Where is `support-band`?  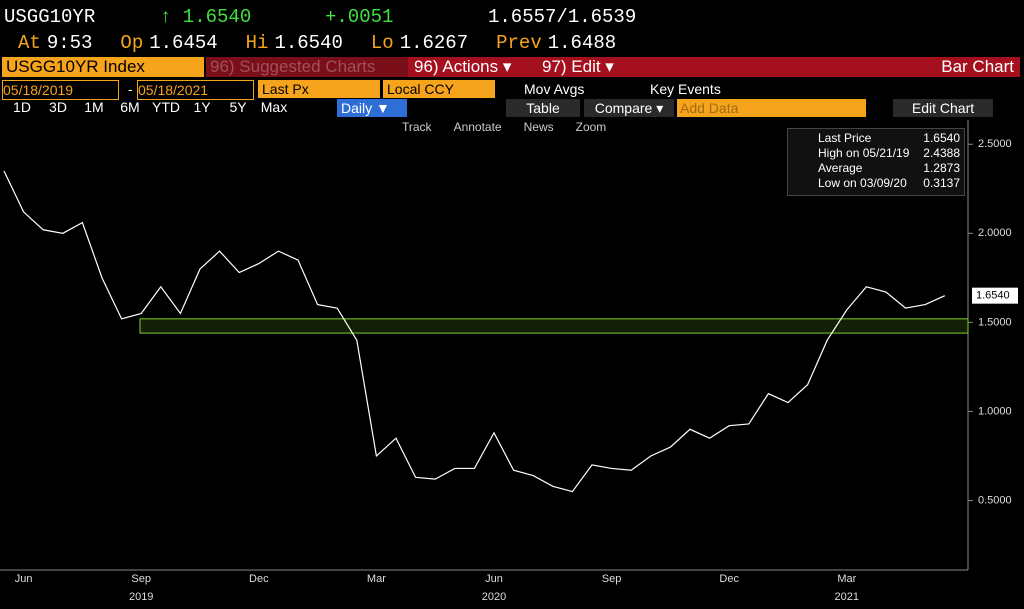 support-band is located at coordinates (554, 326).